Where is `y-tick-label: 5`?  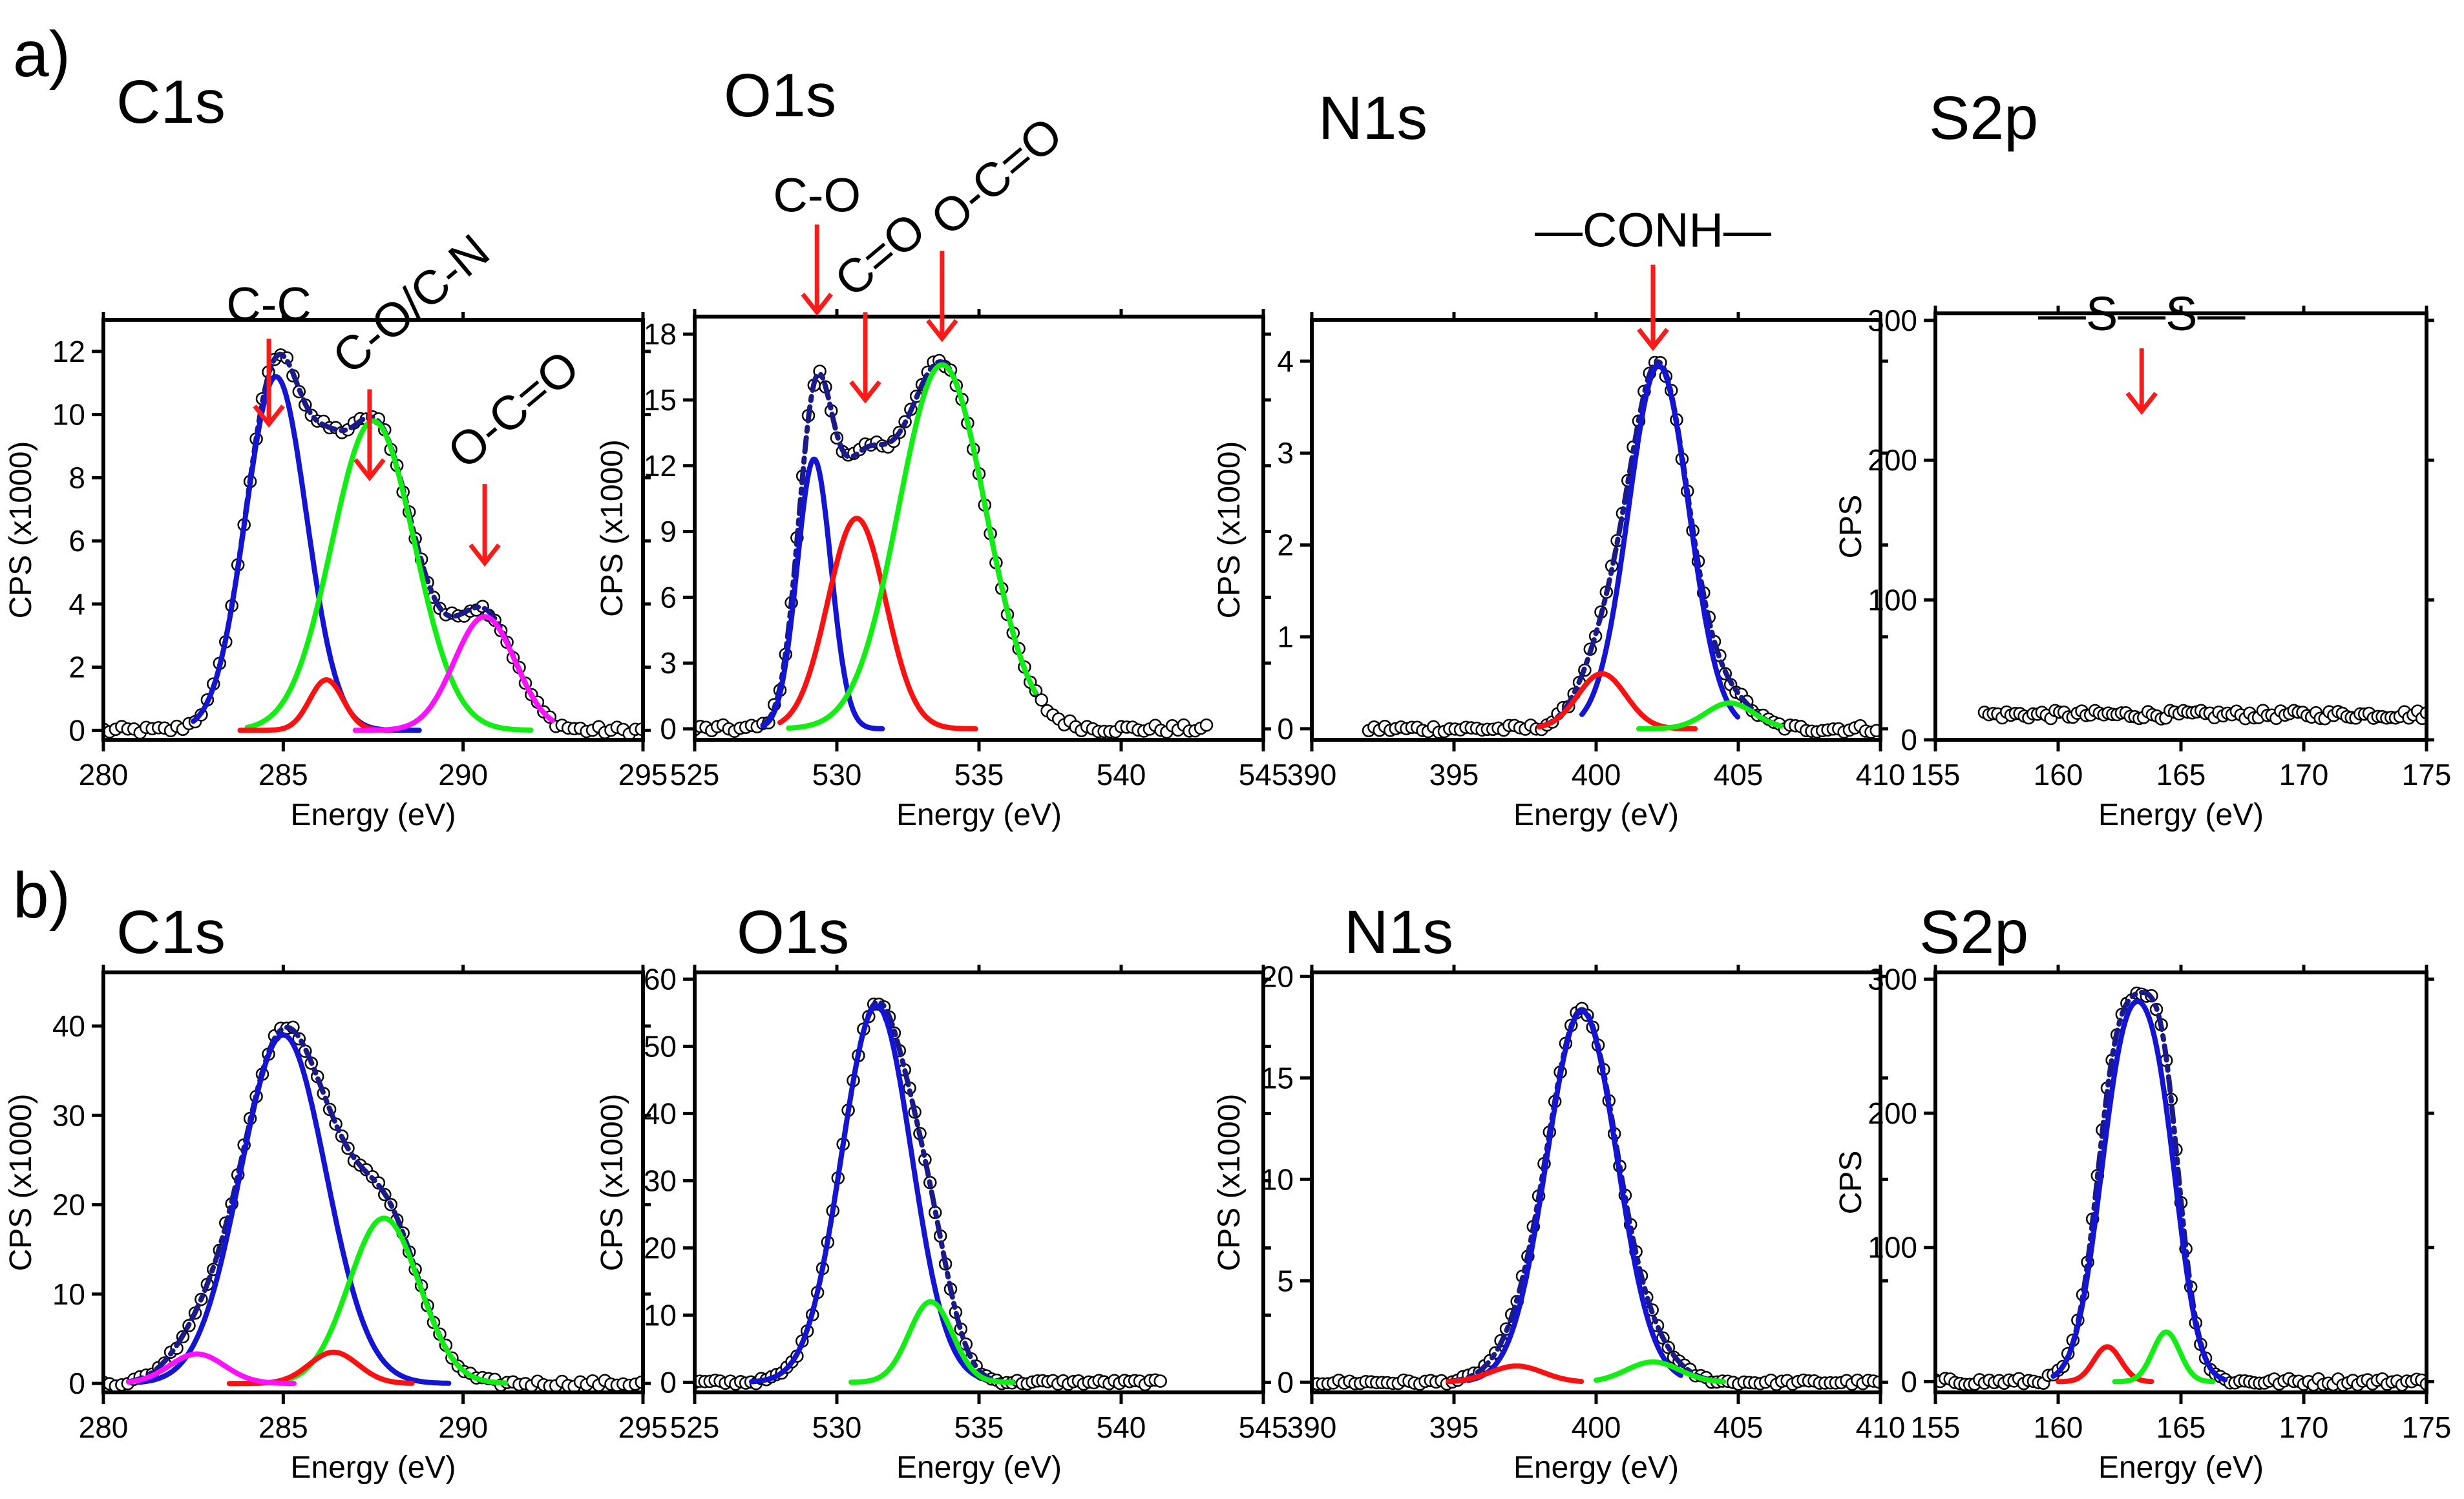 y-tick-label: 5 is located at coordinates (1285, 1280).